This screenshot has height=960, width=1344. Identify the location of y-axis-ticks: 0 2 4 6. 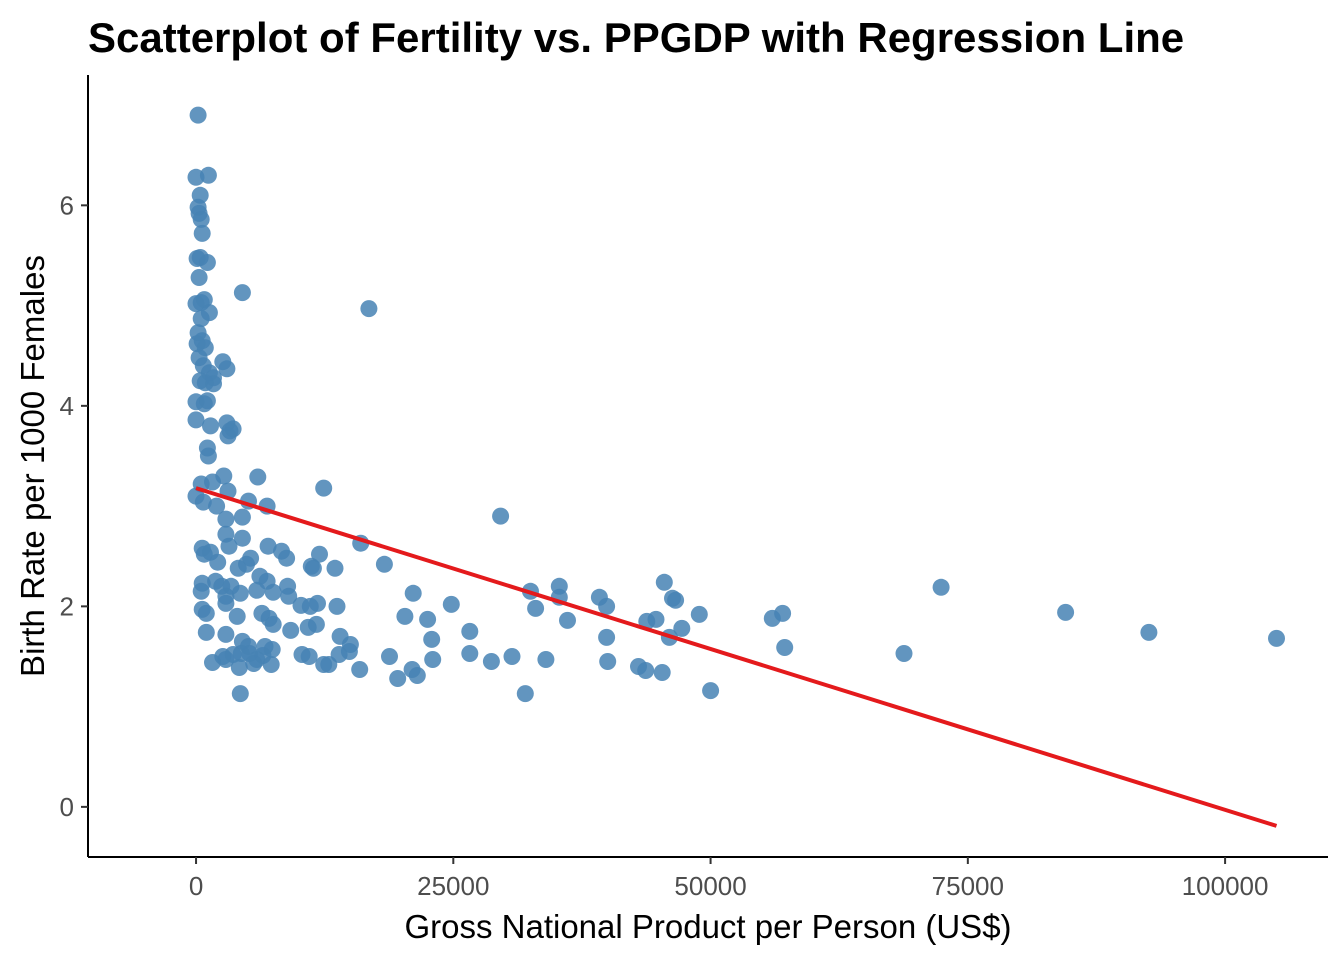
(74, 506).